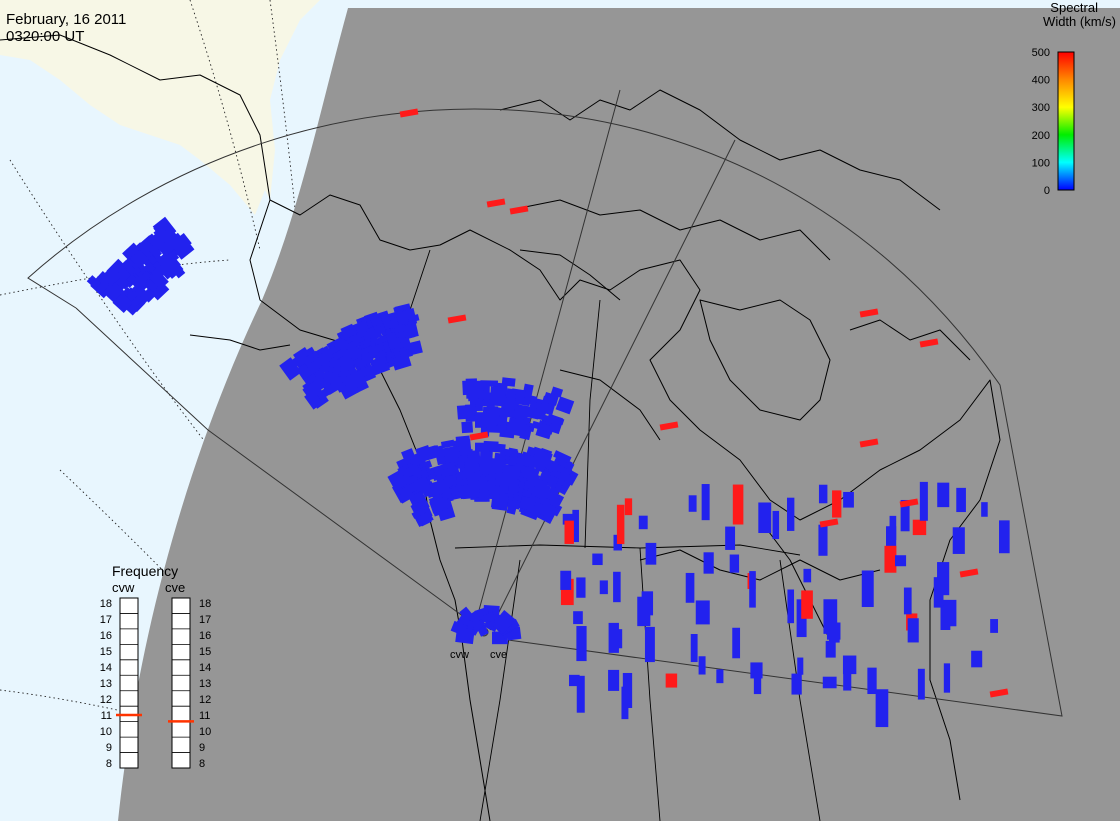 Image resolution: width=1120 pixels, height=821 pixels. I want to click on colorbar-title-line2: Width (km/s), so click(1079, 21).